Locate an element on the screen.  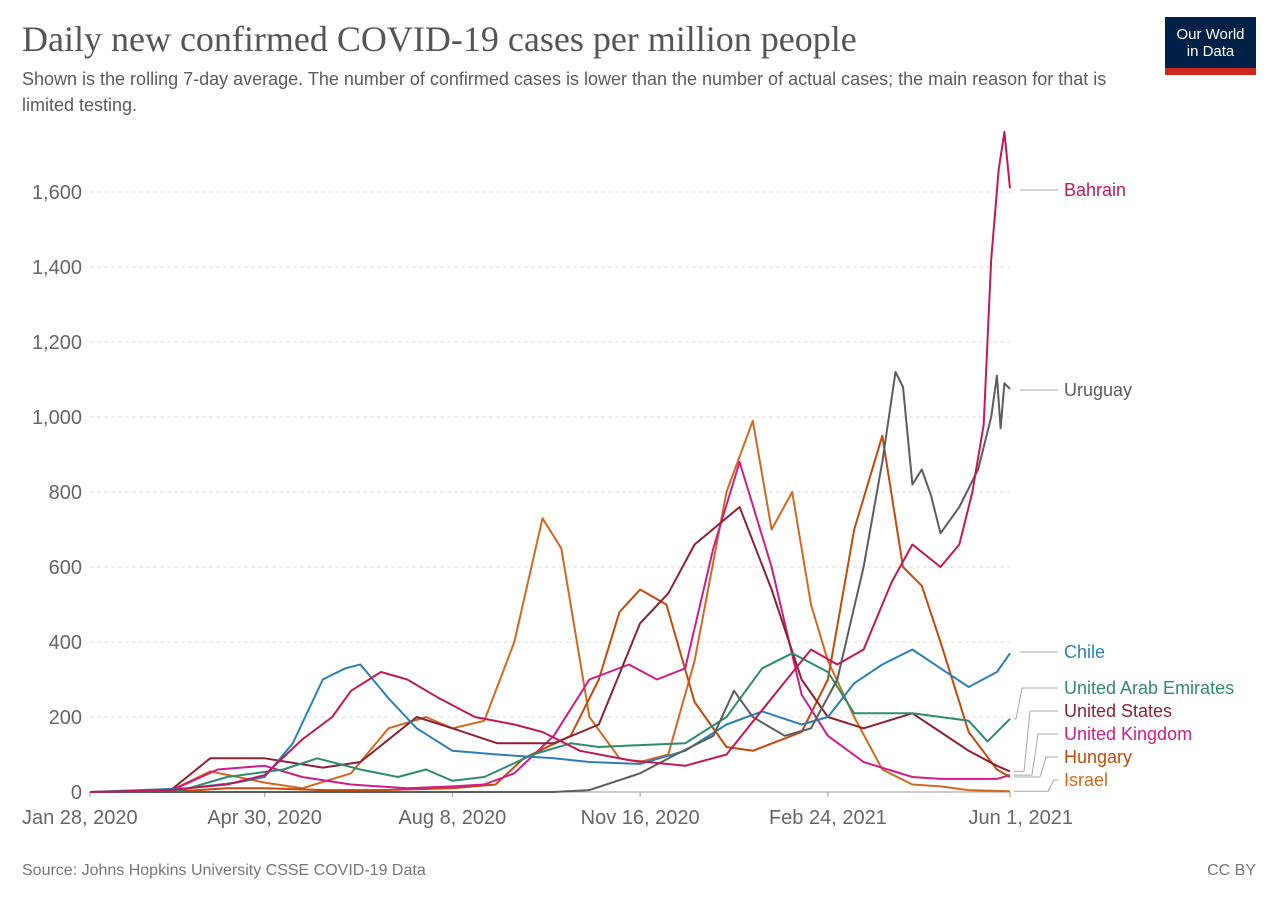
logo-text-line1: Our World is located at coordinates (1210, 34).